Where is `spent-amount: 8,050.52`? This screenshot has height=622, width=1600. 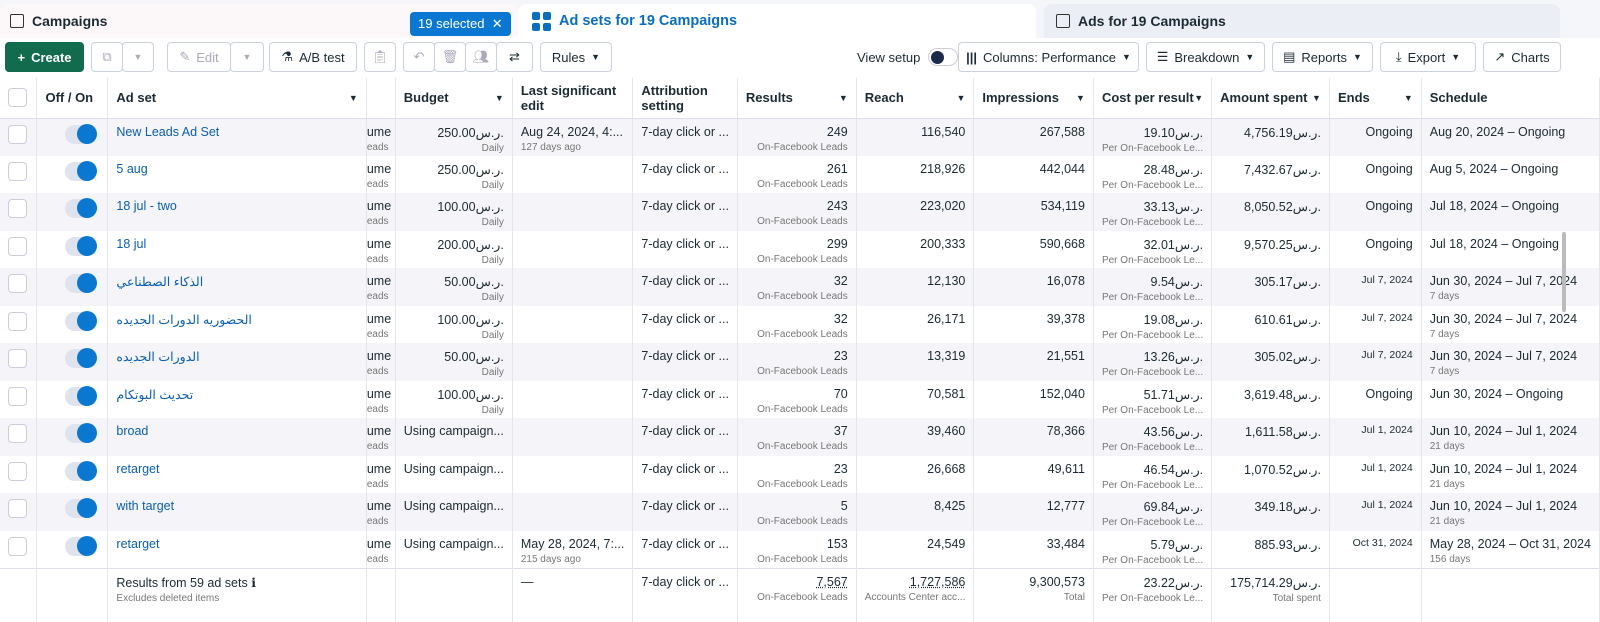
spent-amount: 8,050.52 is located at coordinates (1268, 207).